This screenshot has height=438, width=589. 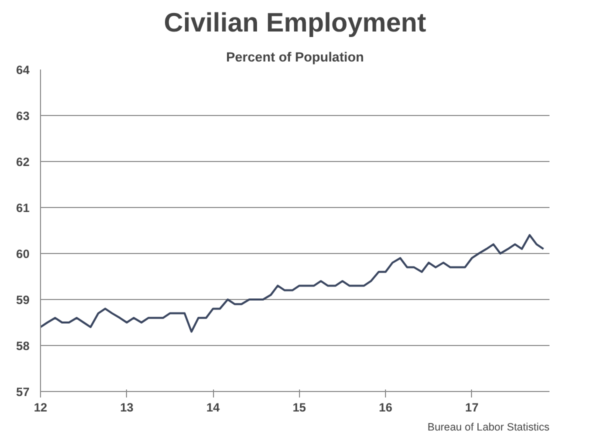 I want to click on x-tick-label: 16, so click(x=385, y=407).